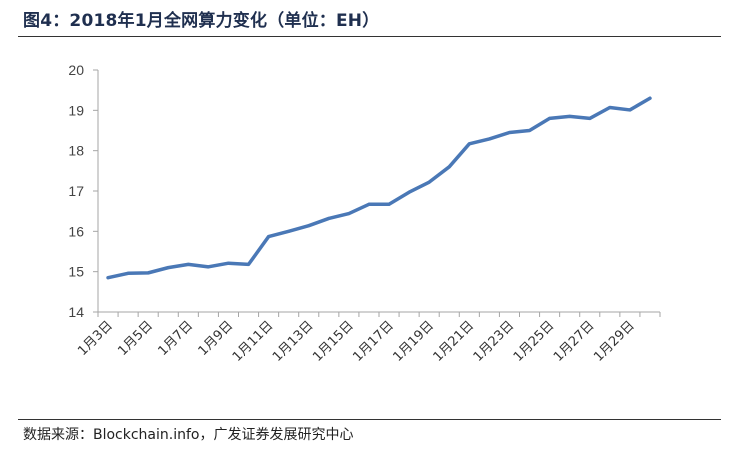 This screenshot has width=739, height=455. I want to click on x-tick-label: 1月7日, so click(175, 338).